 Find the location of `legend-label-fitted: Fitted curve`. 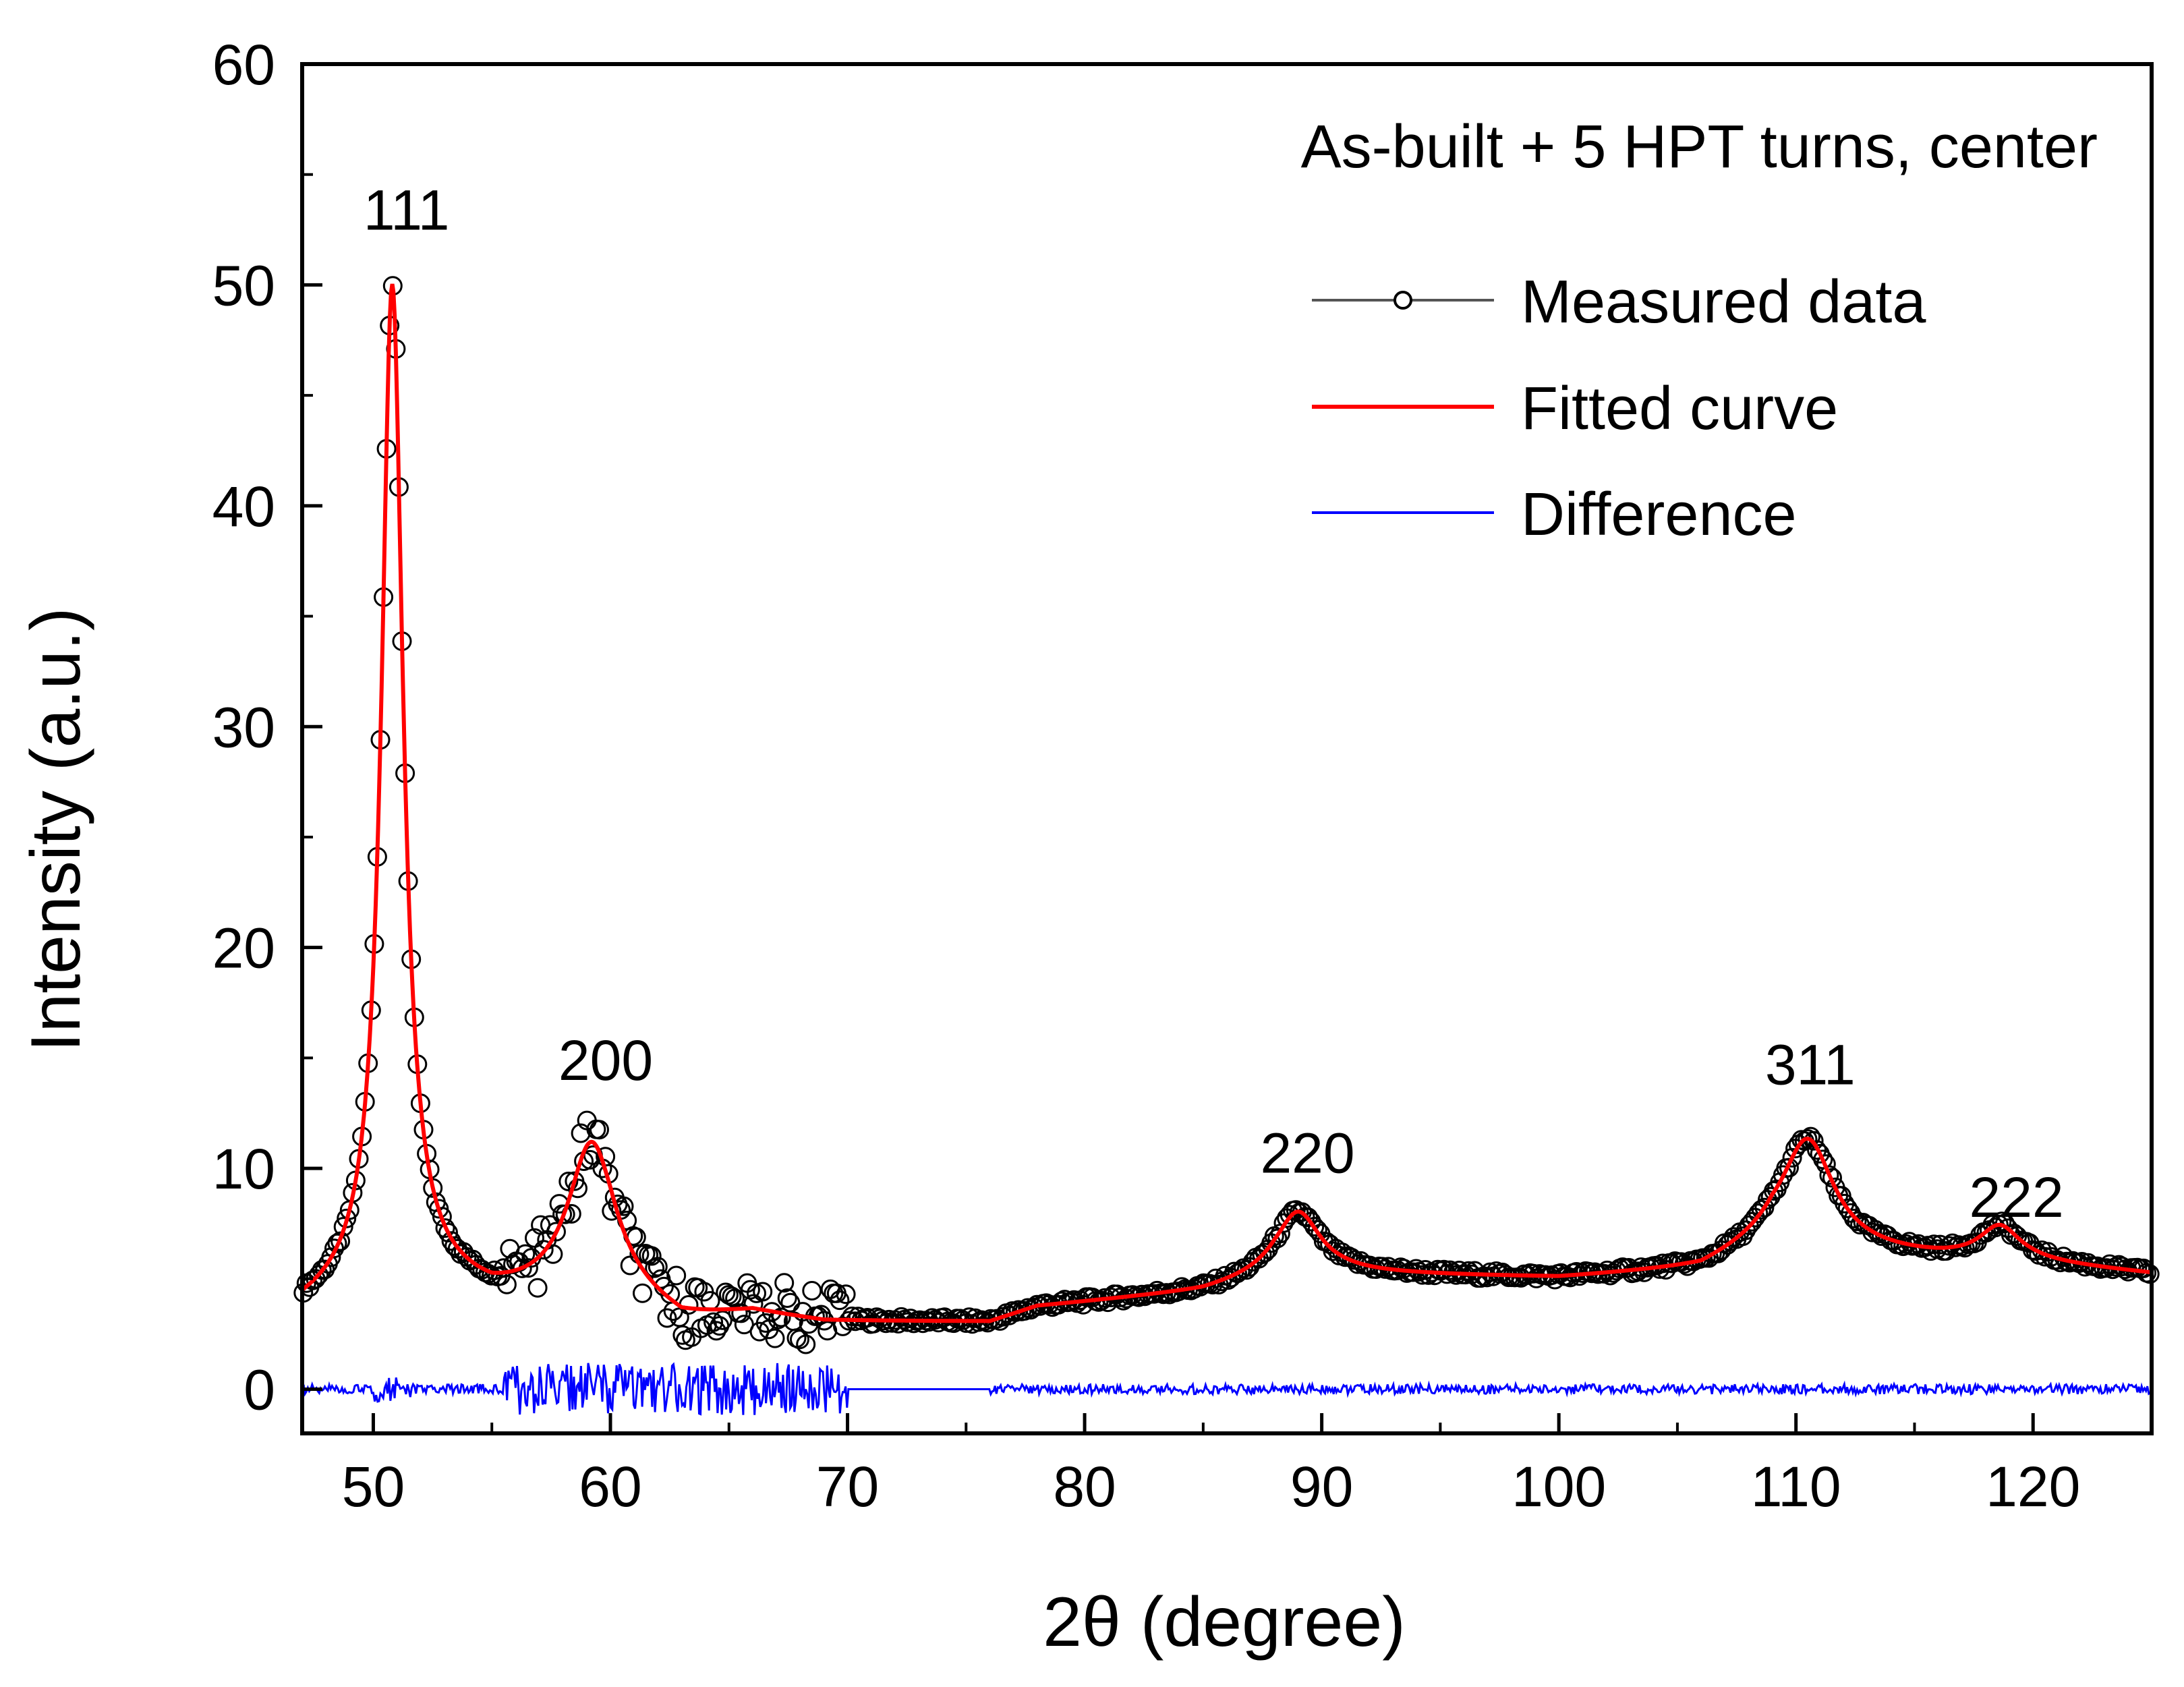

legend-label-fitted: Fitted curve is located at coordinates (1679, 409).